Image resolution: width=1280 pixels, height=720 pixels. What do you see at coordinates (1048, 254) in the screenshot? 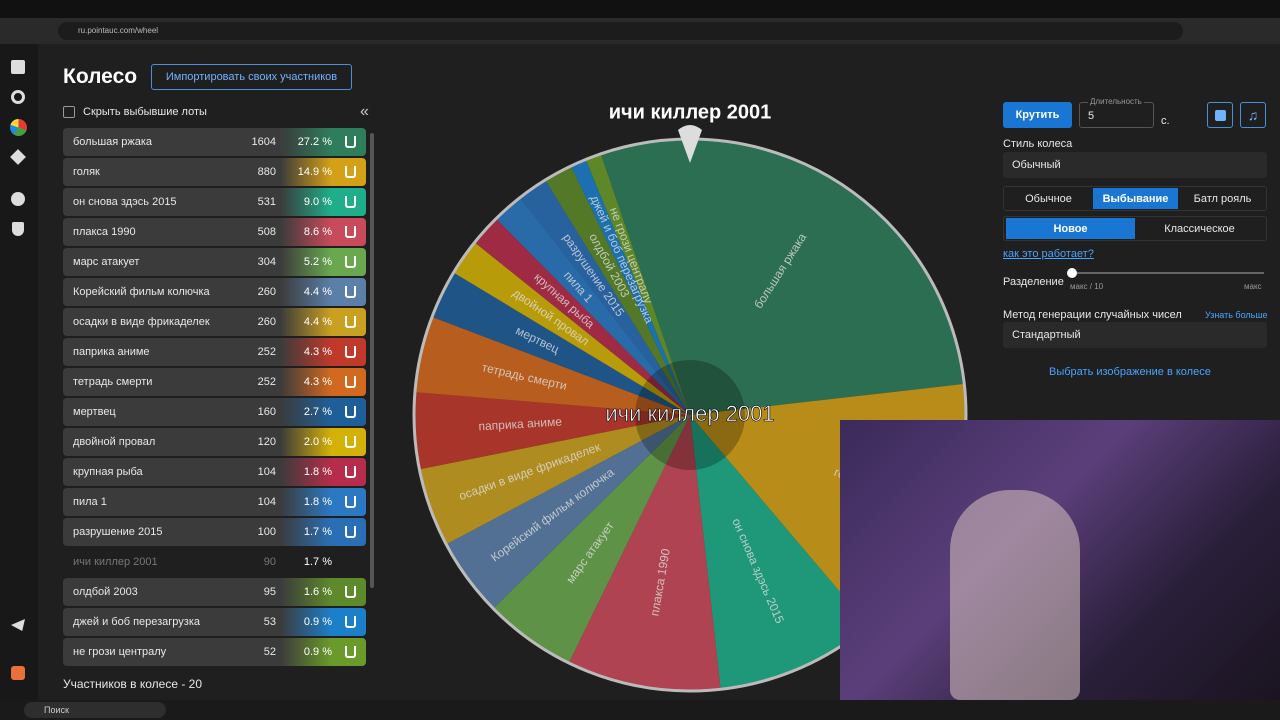
I see `how-link: как это работает?` at bounding box center [1048, 254].